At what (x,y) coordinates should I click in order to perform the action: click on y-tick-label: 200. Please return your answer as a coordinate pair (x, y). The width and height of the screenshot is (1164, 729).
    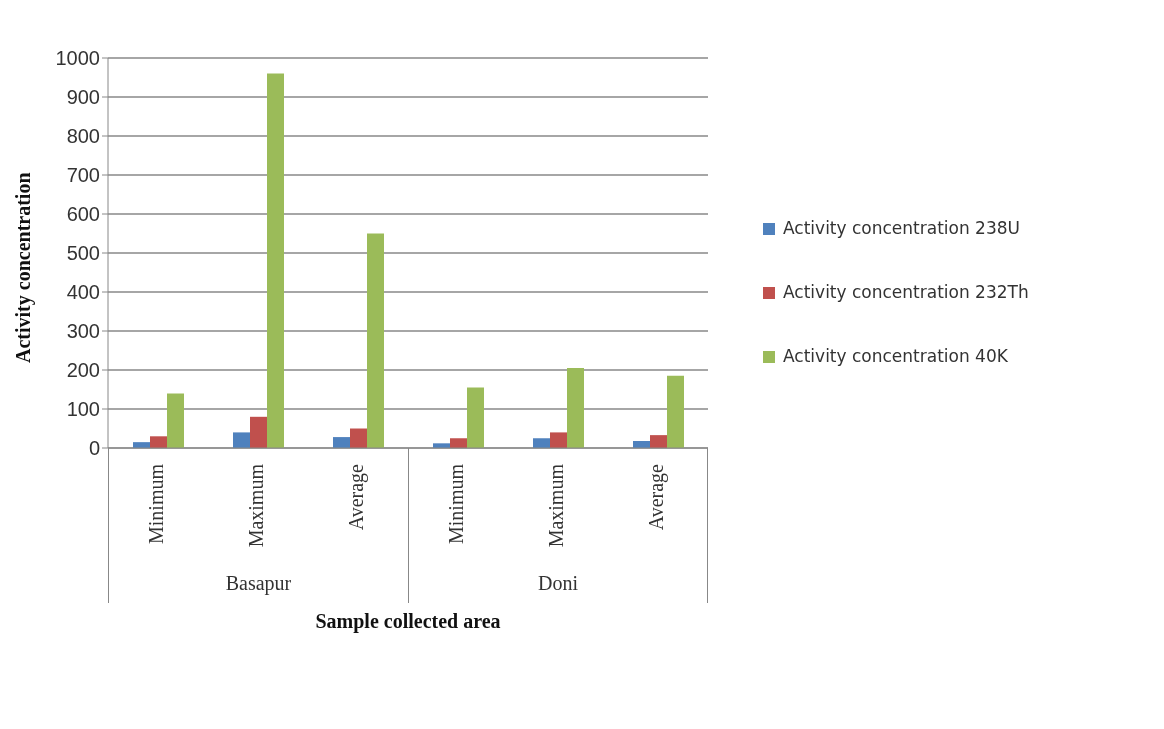
    Looking at the image, I should click on (83, 370).